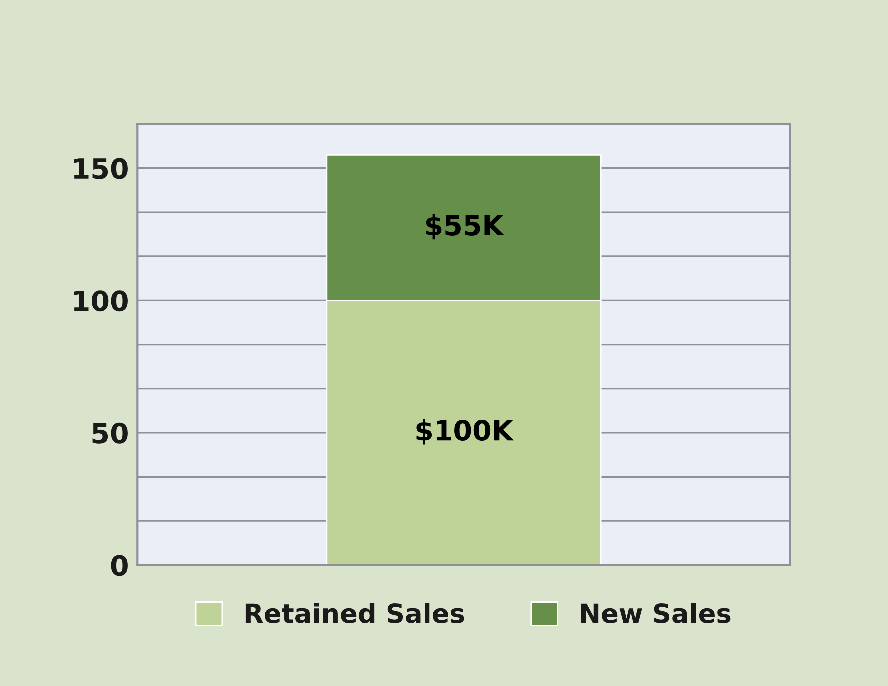  What do you see at coordinates (101, 301) in the screenshot?
I see `y-tick-label: 100` at bounding box center [101, 301].